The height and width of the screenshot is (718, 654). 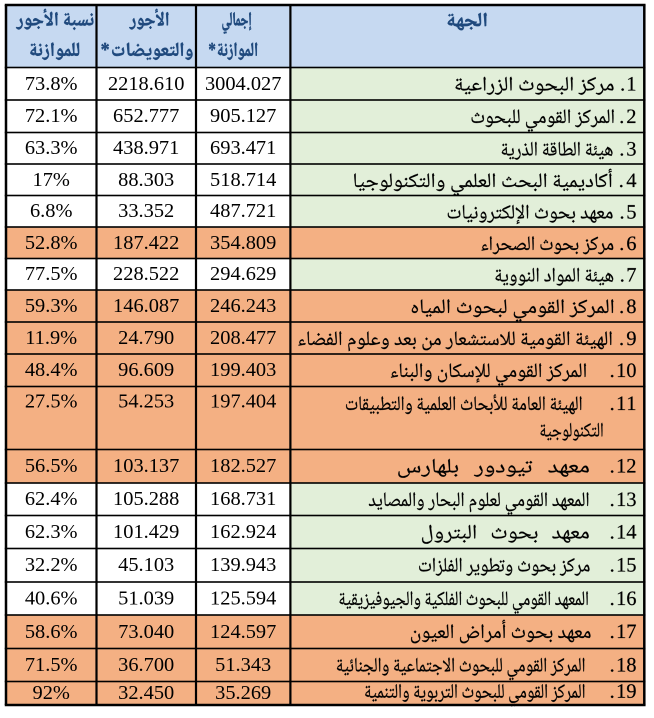 I want to click on svg-text: 105.288, so click(x=146, y=499).